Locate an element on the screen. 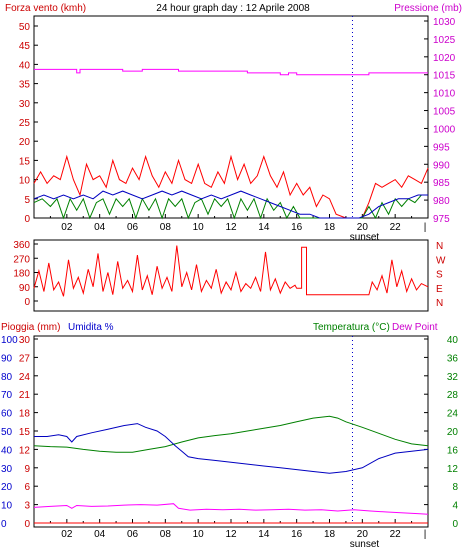  rain-y-tick-label: 12 is located at coordinates (25, 450).